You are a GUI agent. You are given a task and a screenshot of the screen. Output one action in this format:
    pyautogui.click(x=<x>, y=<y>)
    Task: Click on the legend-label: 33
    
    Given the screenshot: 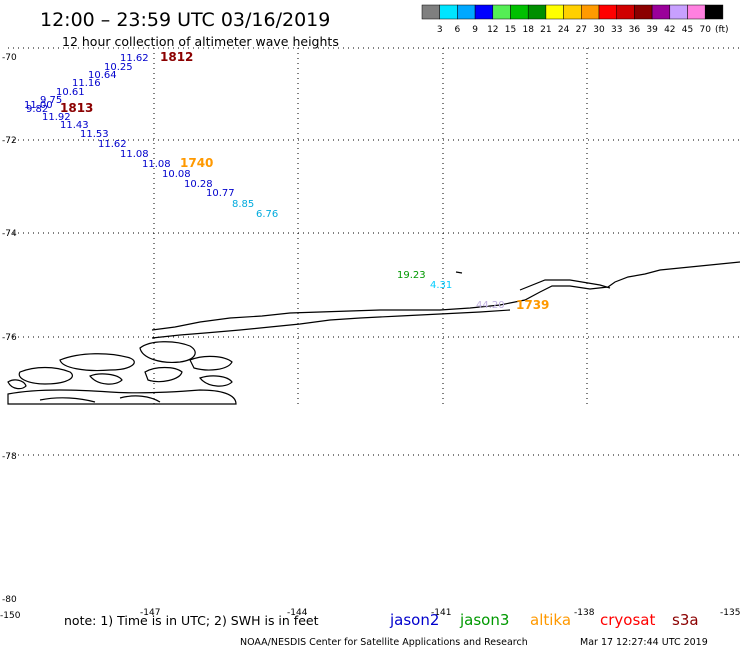 What is the action you would take?
    pyautogui.click(x=616, y=30)
    